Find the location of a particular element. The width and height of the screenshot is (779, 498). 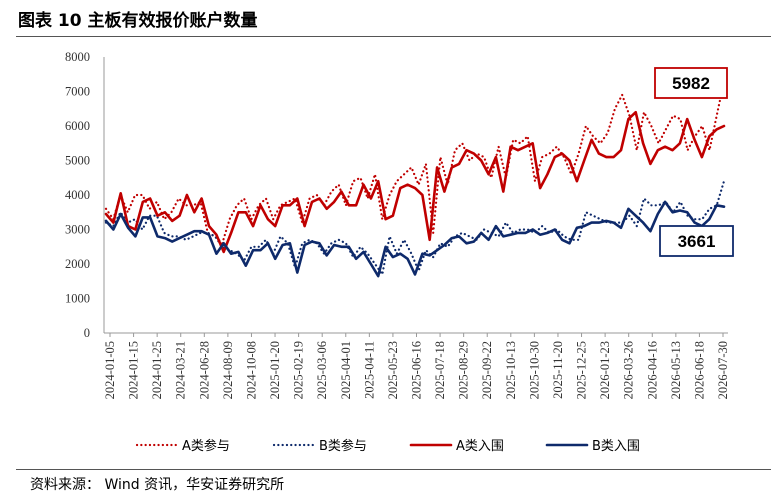

x-tick-label: 2025-01-20 is located at coordinates (275, 370).